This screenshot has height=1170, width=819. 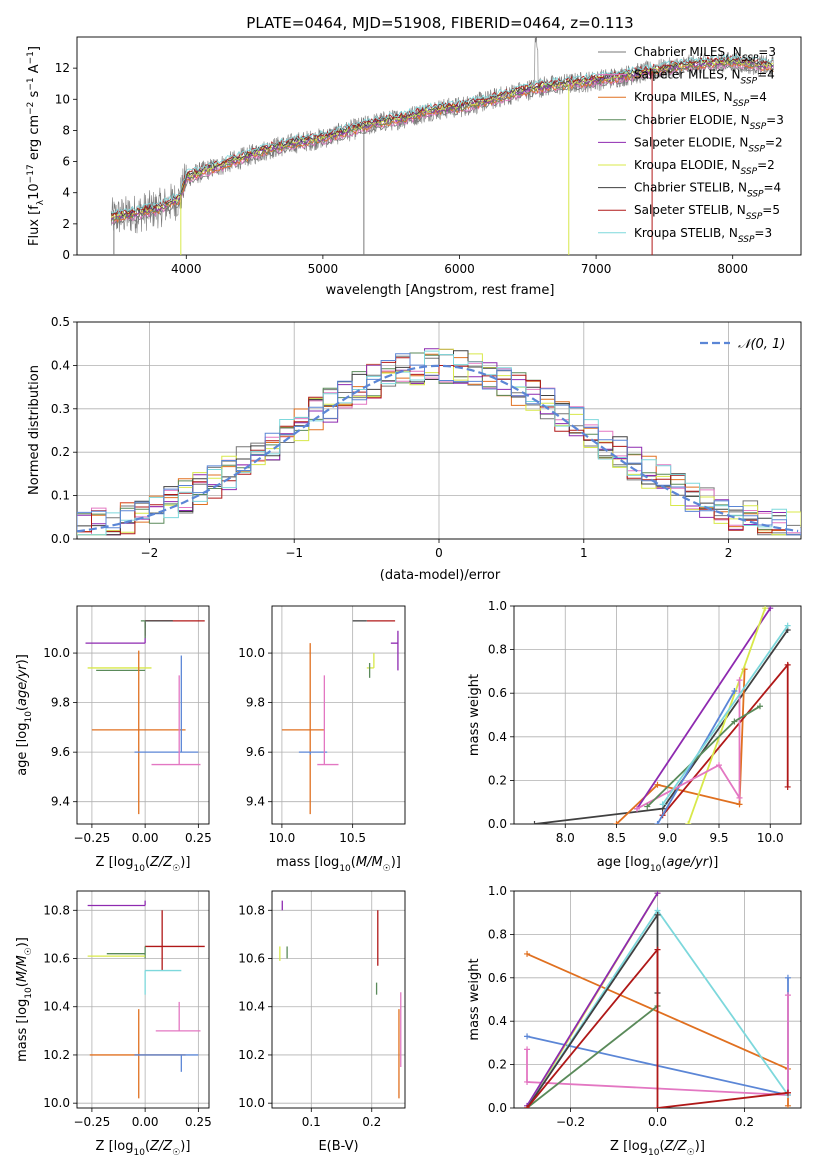 What do you see at coordinates (60, 322) in the screenshot?
I see `y-tick-label: 0.5` at bounding box center [60, 322].